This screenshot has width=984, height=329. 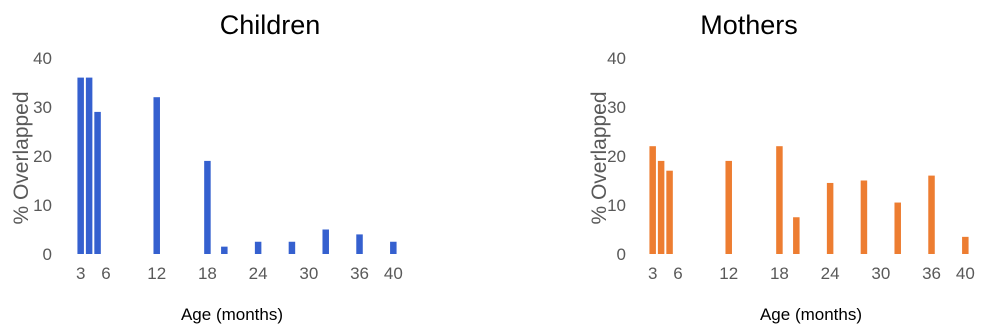 What do you see at coordinates (156, 273) in the screenshot?
I see `chart-1-x-tick: 12` at bounding box center [156, 273].